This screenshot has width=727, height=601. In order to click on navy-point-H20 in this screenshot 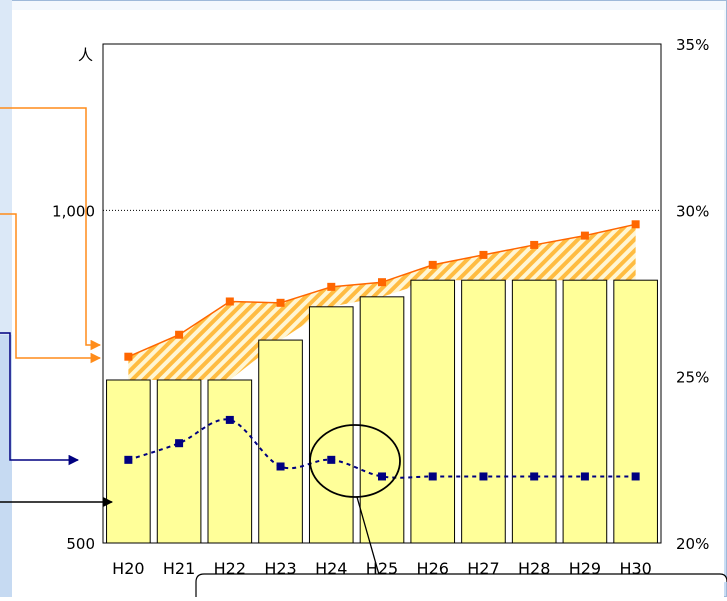, I will do `click(128, 459)`.